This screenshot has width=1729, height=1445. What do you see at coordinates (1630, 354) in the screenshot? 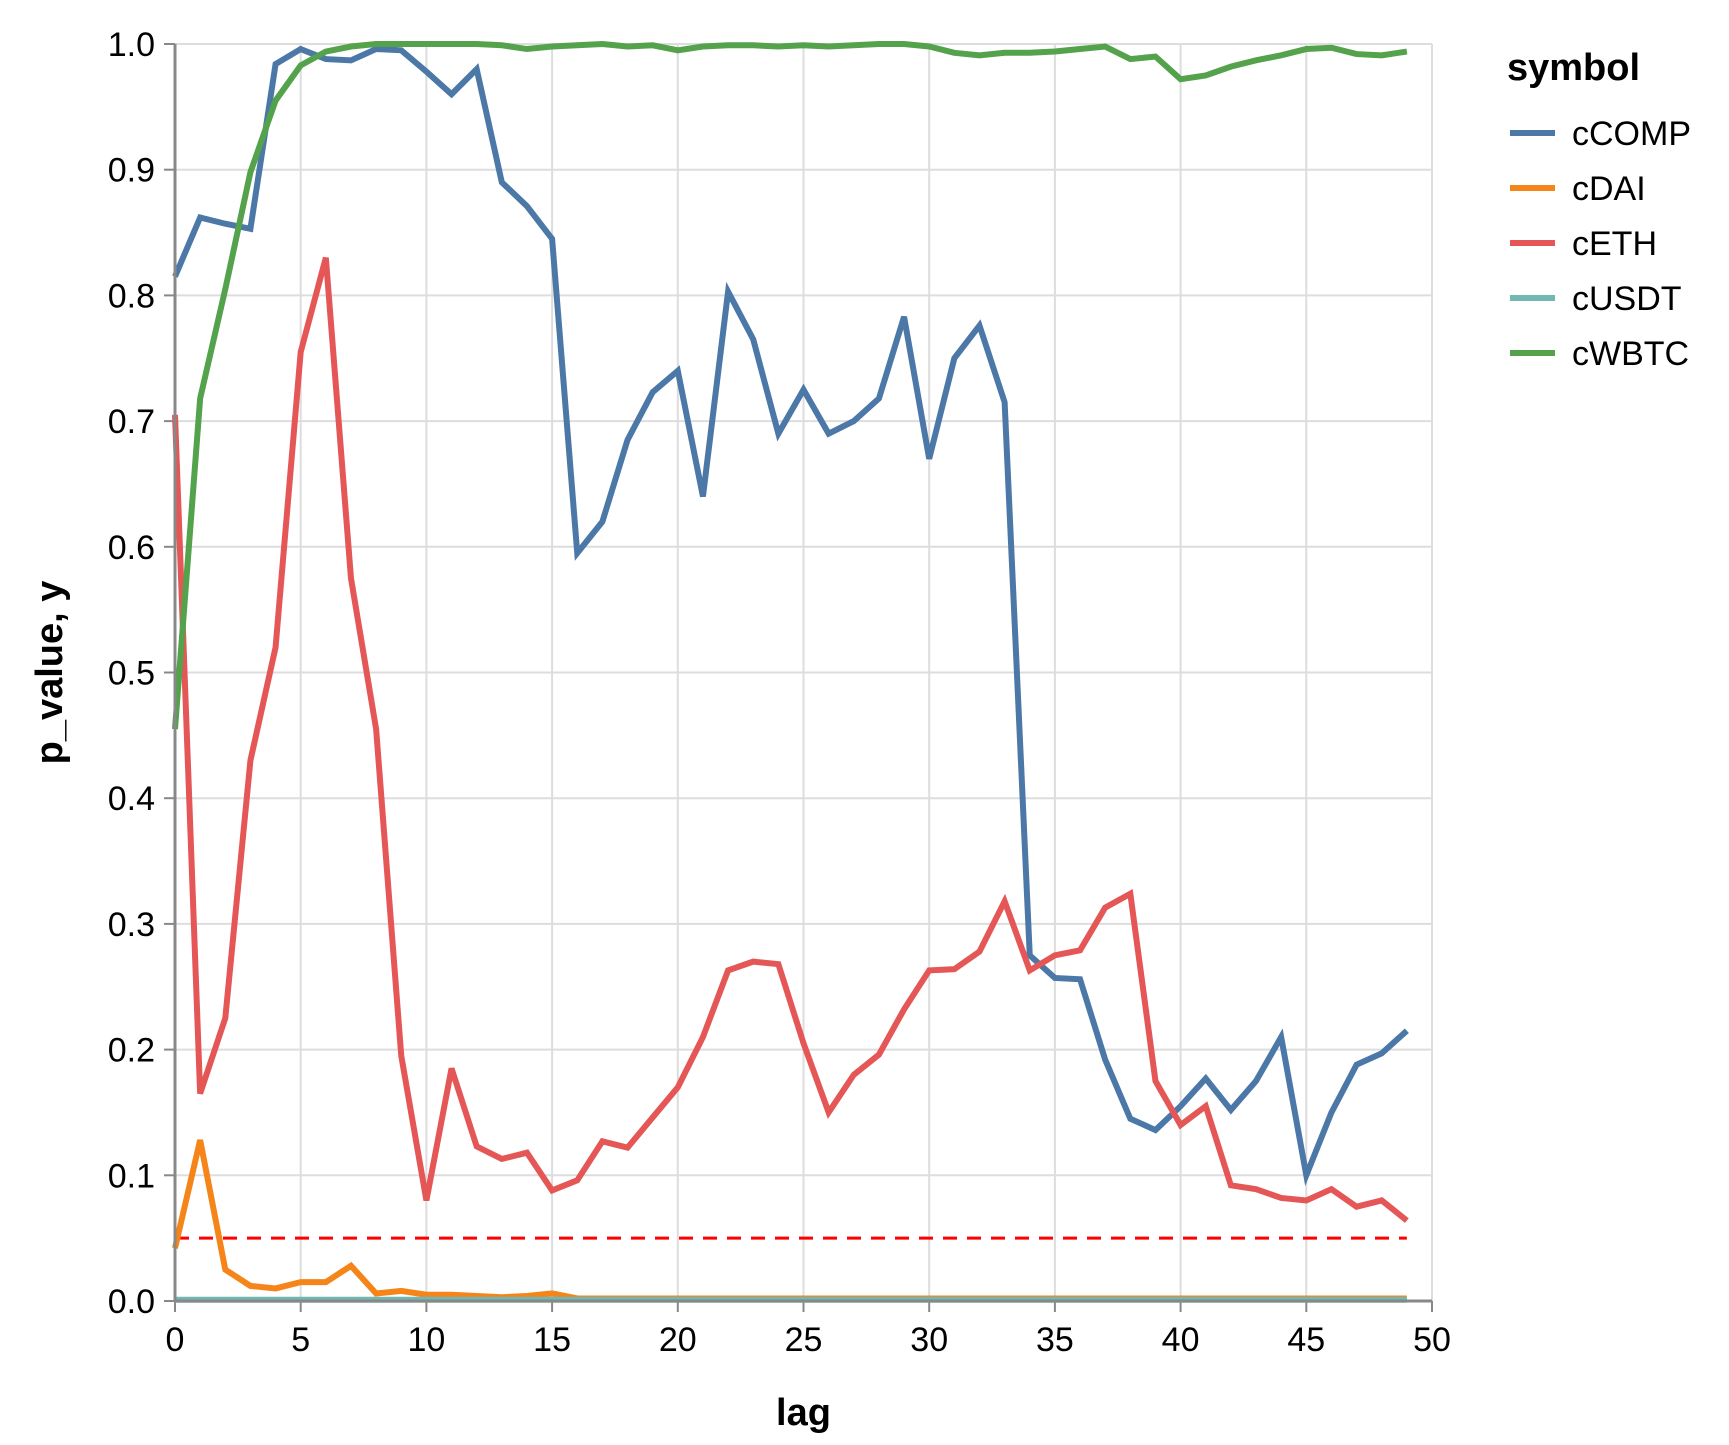
I see `legend-label: cWBTC` at bounding box center [1630, 354].